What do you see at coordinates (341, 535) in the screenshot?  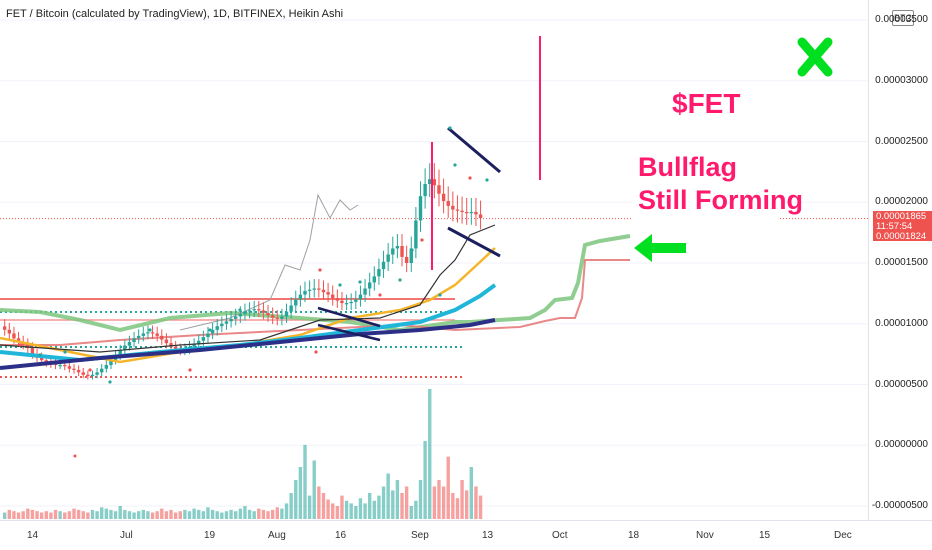 I see `time-tick-label: 16` at bounding box center [341, 535].